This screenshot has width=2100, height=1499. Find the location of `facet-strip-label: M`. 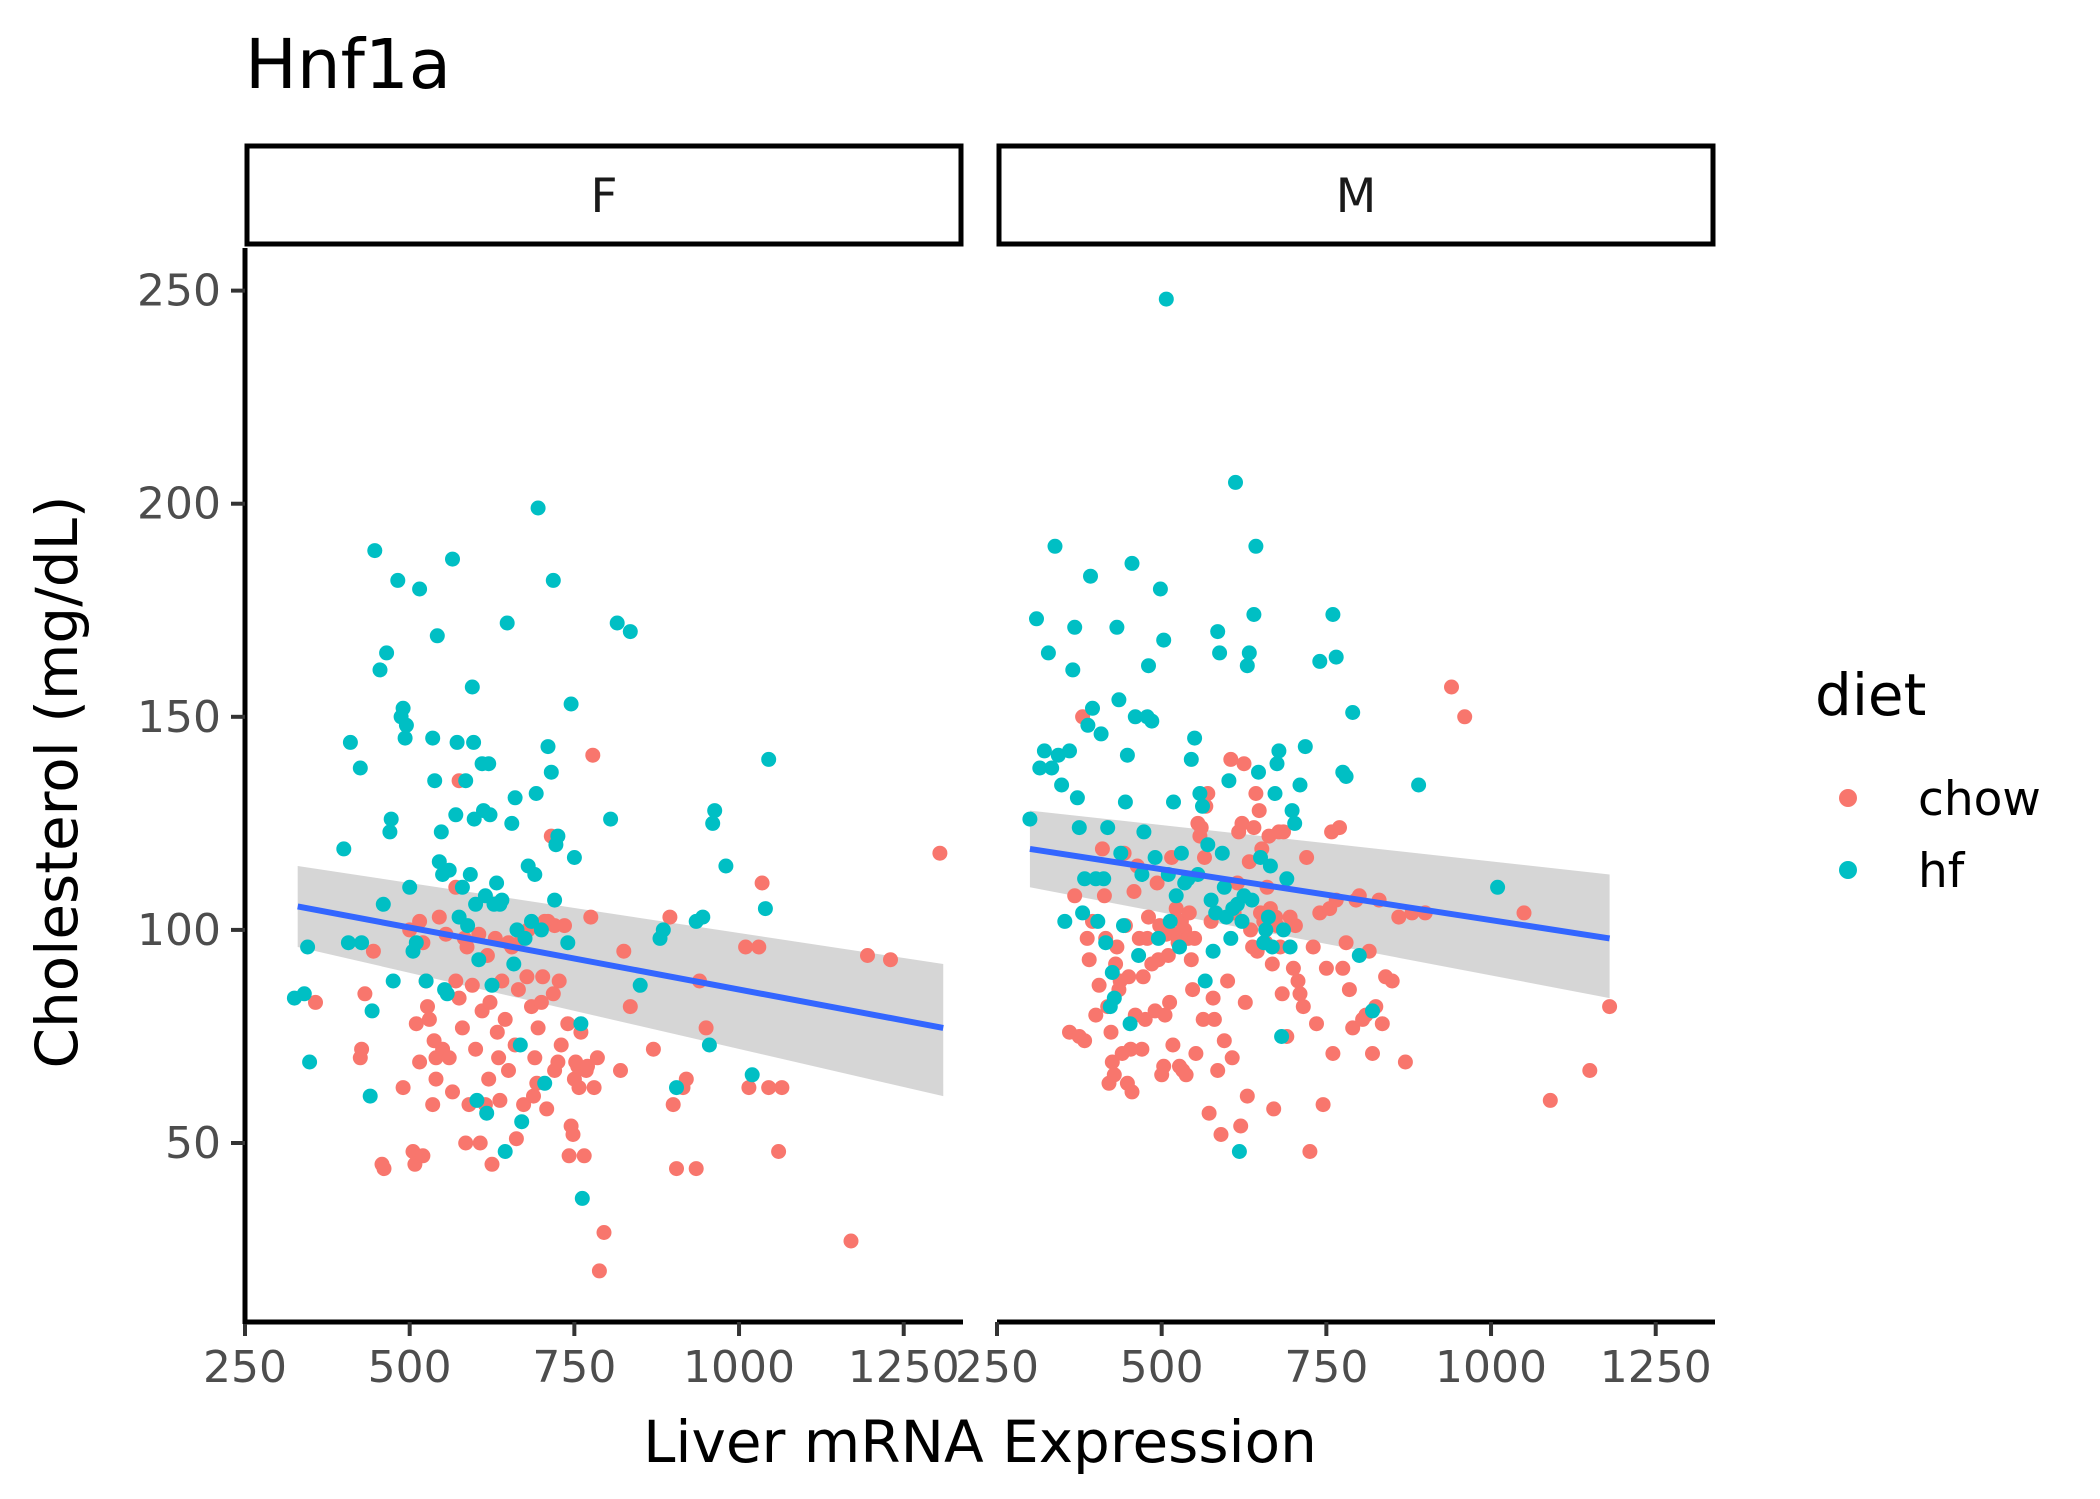

facet-strip-label: M is located at coordinates (1356, 196).